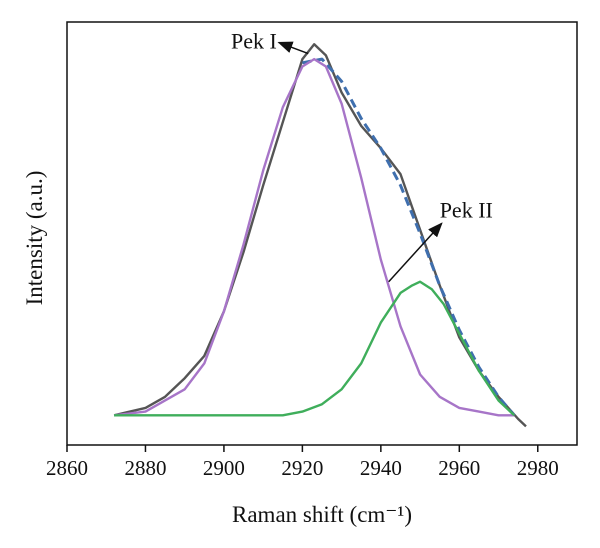 The image size is (600, 548). What do you see at coordinates (381, 468) in the screenshot?
I see `x-tick-label: 2940` at bounding box center [381, 468].